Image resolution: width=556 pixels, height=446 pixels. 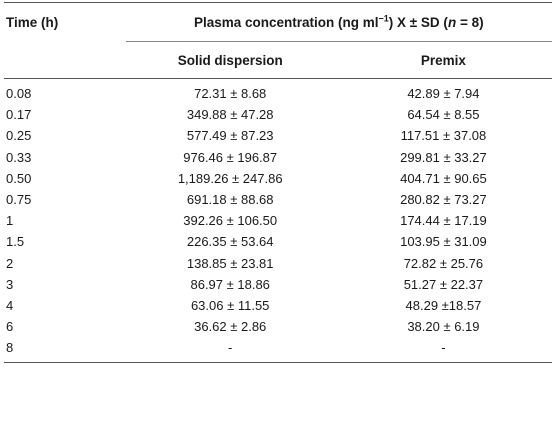 I want to click on time-cell: 3, so click(x=10, y=284).